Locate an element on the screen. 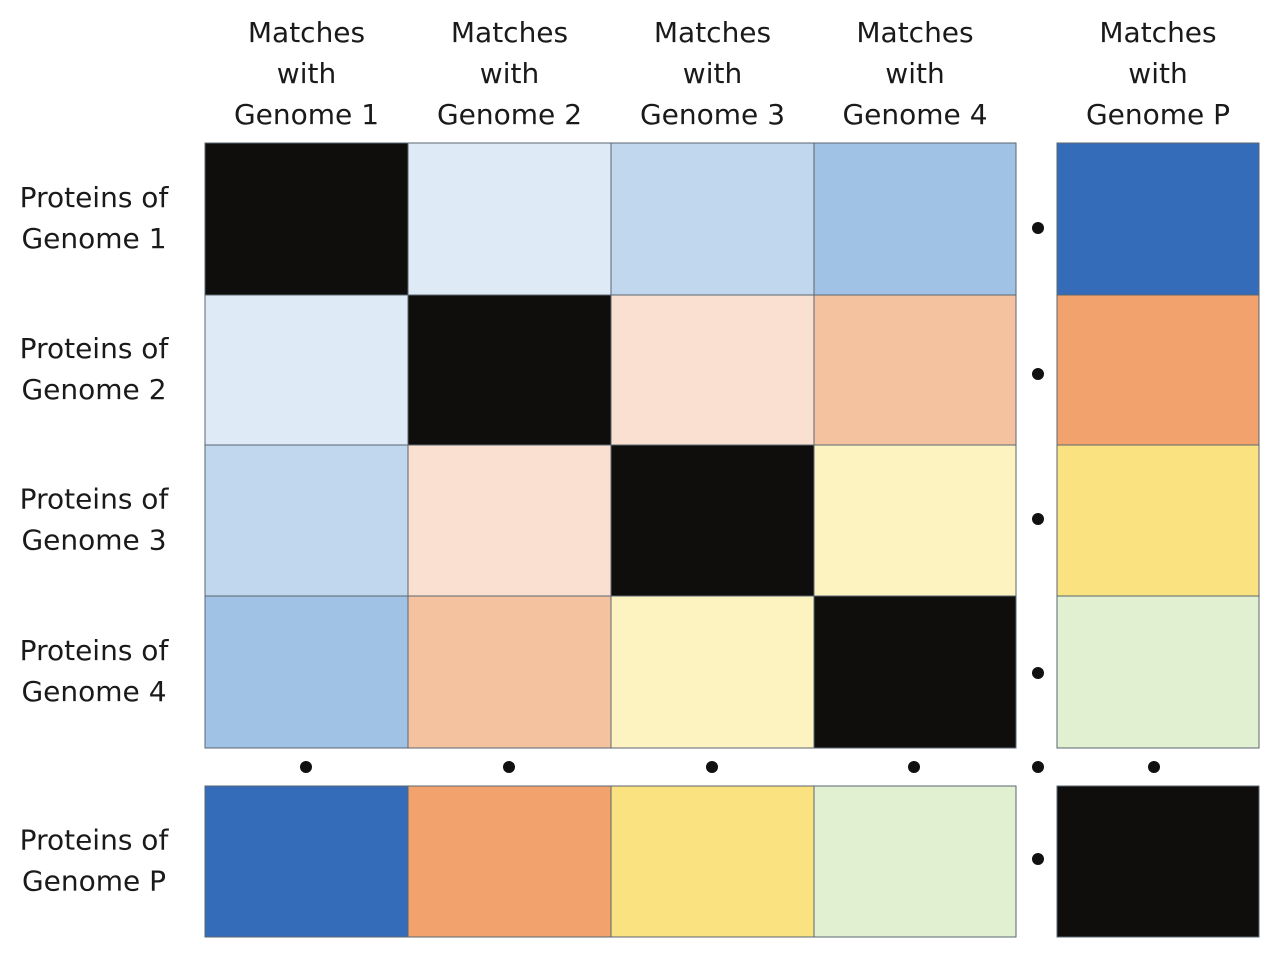 Image resolution: width=1270 pixels, height=957 pixels. row-header-1-line1: Proteins of is located at coordinates (95, 197).